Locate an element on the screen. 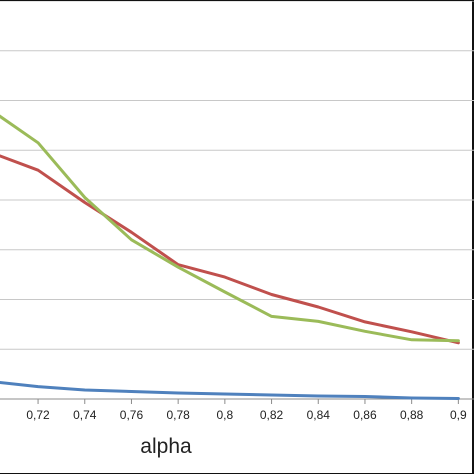  x-tick-label: 0,9 is located at coordinates (458, 415).